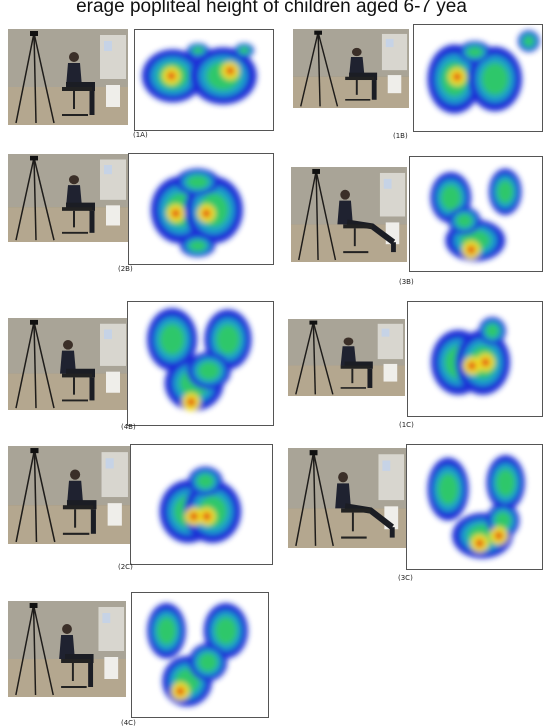  I want to click on panel-label: (2C), so click(125, 567).